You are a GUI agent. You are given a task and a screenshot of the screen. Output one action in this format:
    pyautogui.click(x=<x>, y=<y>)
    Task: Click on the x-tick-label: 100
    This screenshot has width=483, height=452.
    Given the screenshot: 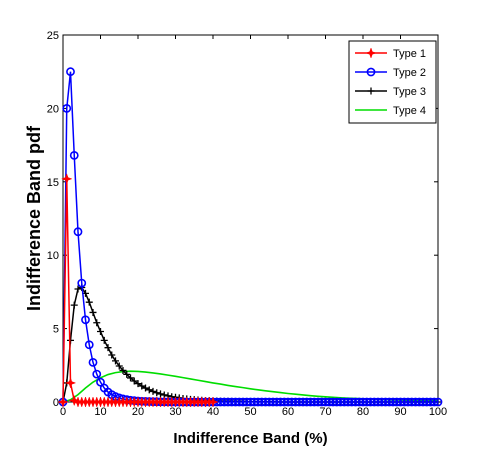 What is the action you would take?
    pyautogui.click(x=438, y=412)
    